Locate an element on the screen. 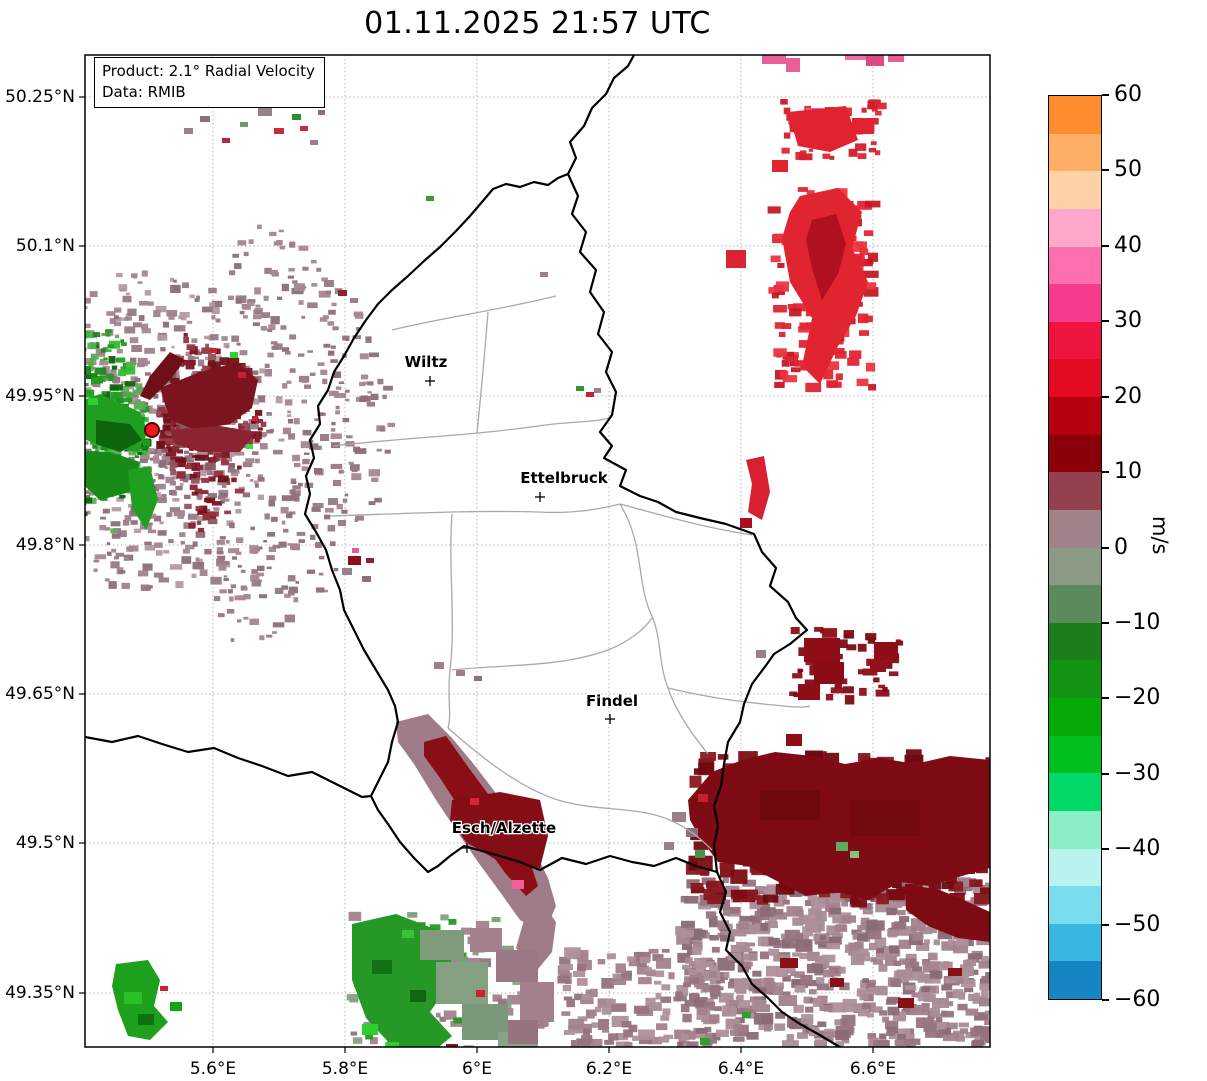 This screenshot has width=1207, height=1081. colorbar-tick-label: 50 is located at coordinates (1128, 170).